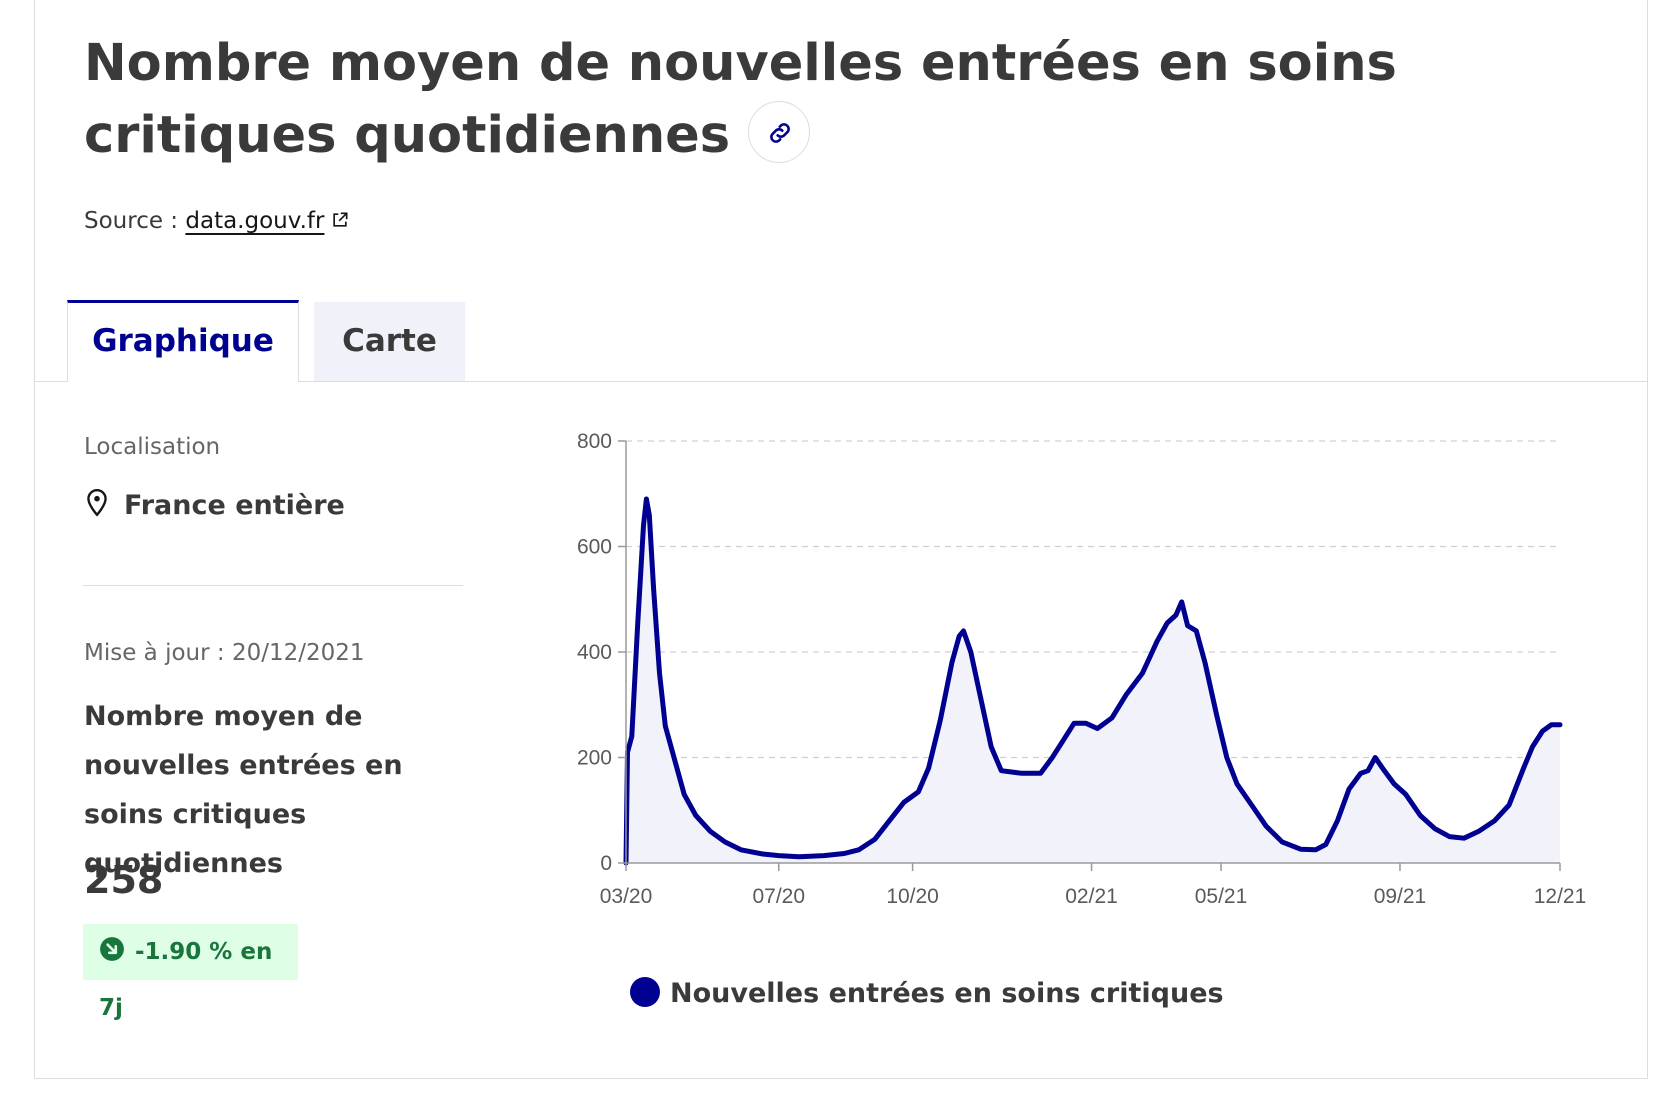  What do you see at coordinates (255, 221) in the screenshot?
I see `source-link-text: data.gouv.fr` at bounding box center [255, 221].